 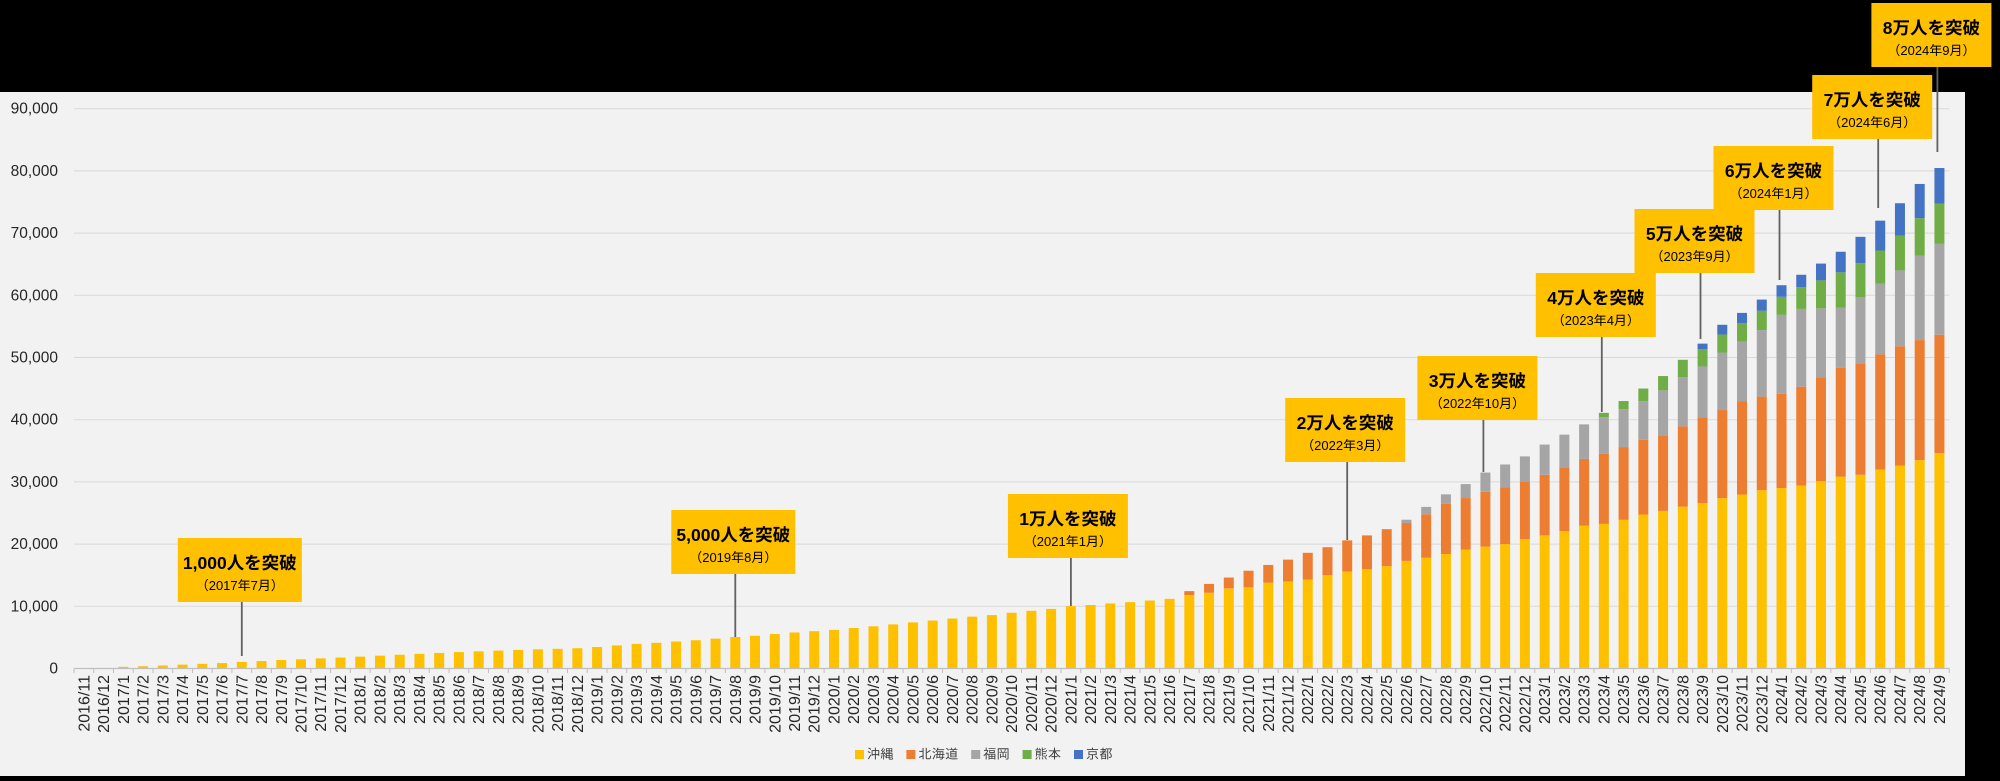 What do you see at coordinates (183, 699) in the screenshot?
I see `svg-text: 2017/4` at bounding box center [183, 699].